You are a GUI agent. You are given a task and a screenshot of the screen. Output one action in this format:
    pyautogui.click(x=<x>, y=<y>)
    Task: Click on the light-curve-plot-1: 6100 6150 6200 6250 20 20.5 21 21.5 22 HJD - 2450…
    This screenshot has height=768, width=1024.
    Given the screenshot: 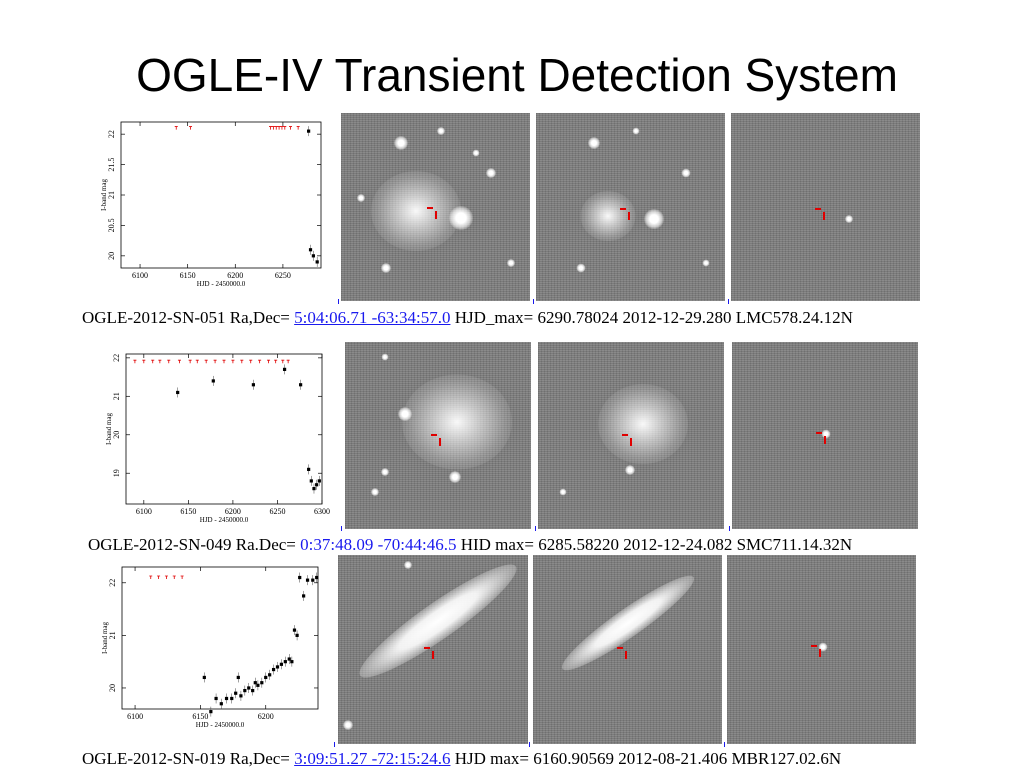 What is the action you would take?
    pyautogui.click(x=212, y=210)
    